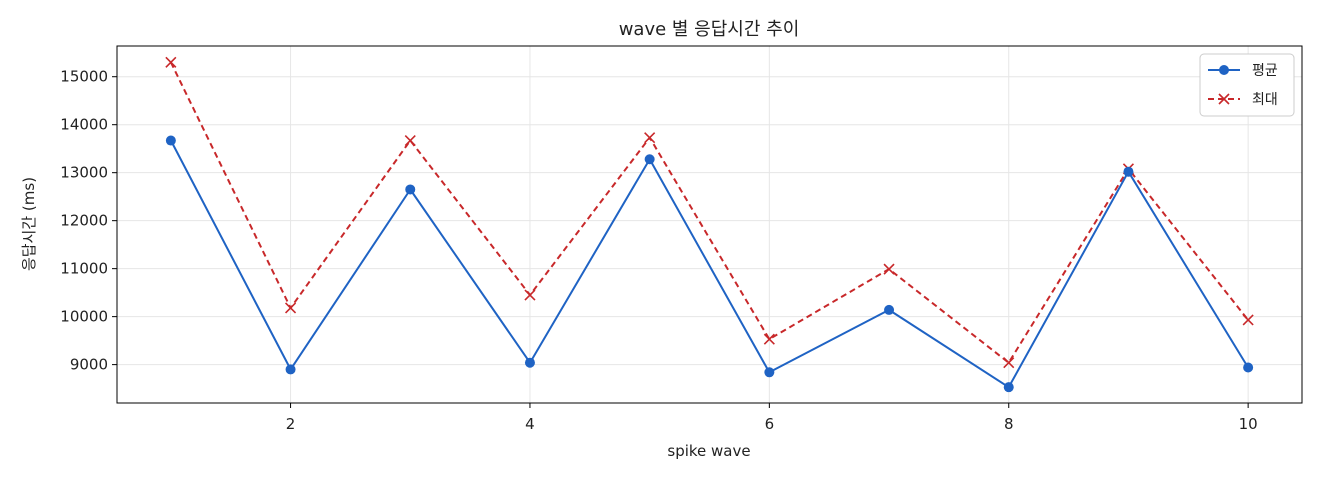 The image size is (1320, 484). What do you see at coordinates (708, 451) in the screenshot?
I see `x-axis-label: spike wave` at bounding box center [708, 451].